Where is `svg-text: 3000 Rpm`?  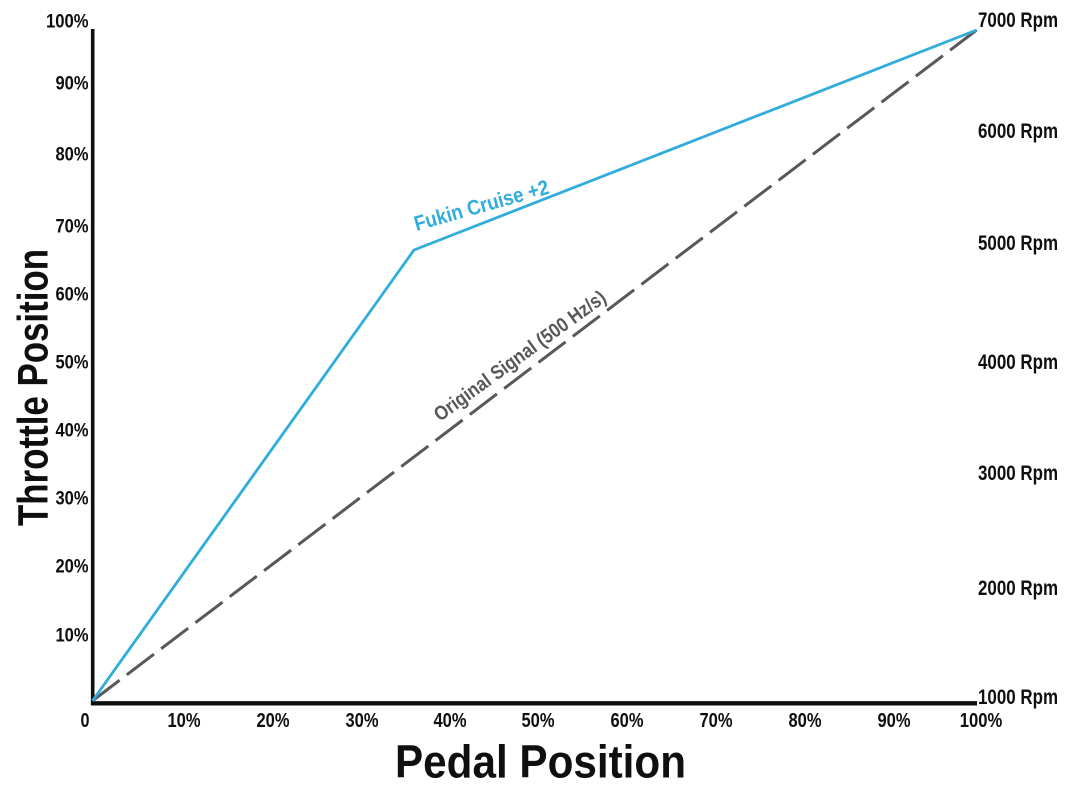 svg-text: 3000 Rpm is located at coordinates (1018, 473).